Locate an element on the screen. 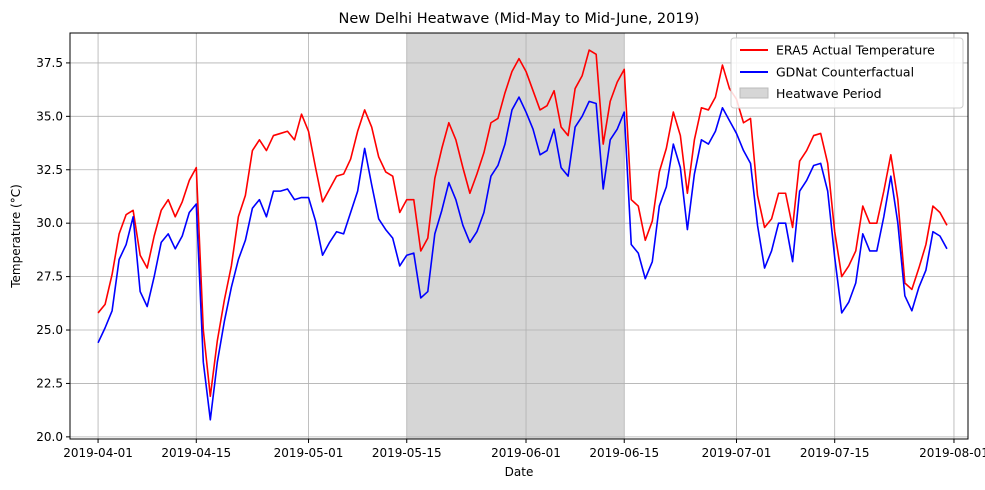 The image size is (985, 490). legend-swatch-heatwave is located at coordinates (754, 93).